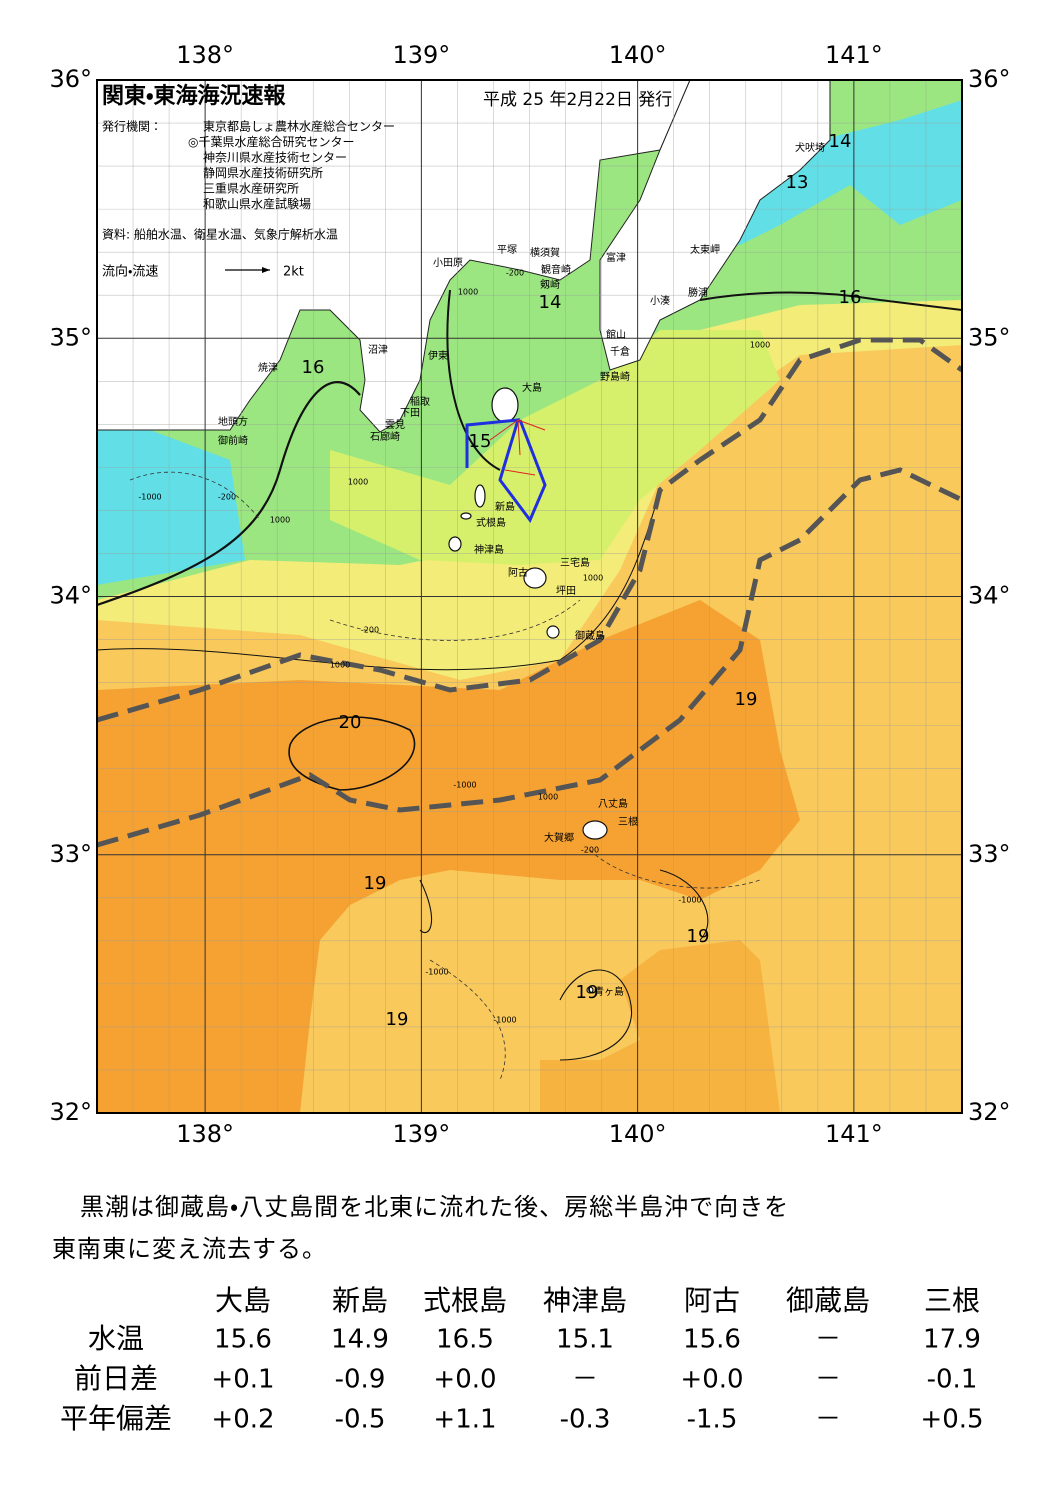 The width and height of the screenshot is (1064, 1503). Describe the element at coordinates (556, 269) in the screenshot. I see `place-name: 観音崎` at that location.